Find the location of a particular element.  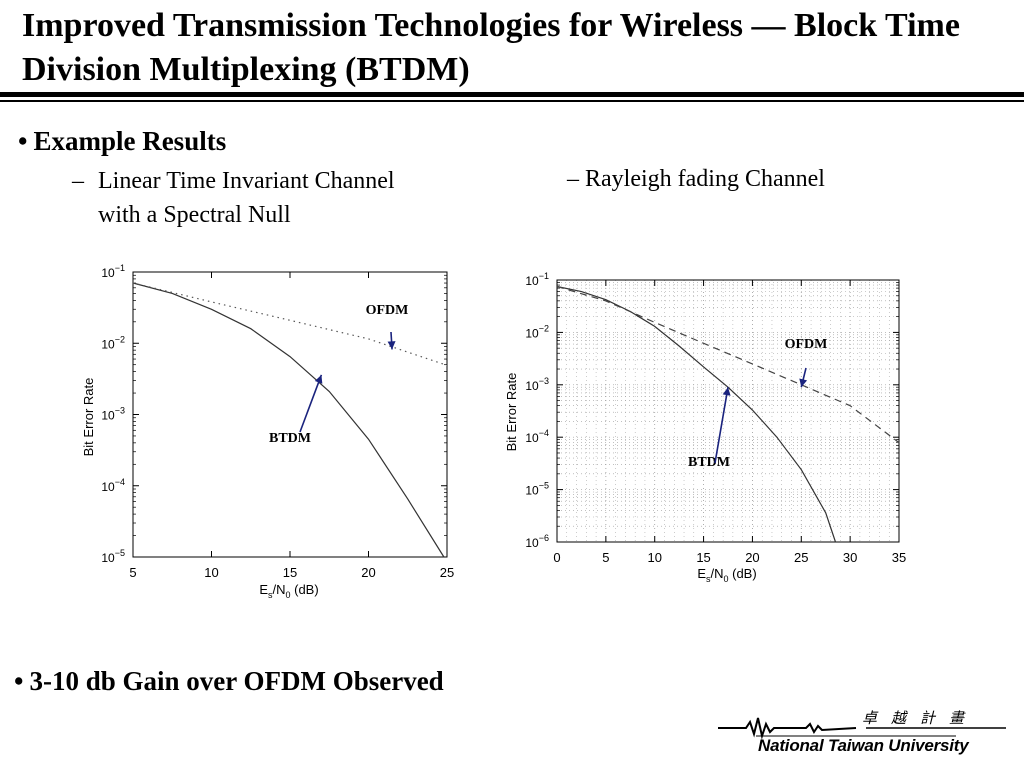

bullet-text: Example Results is located at coordinates (130, 141).